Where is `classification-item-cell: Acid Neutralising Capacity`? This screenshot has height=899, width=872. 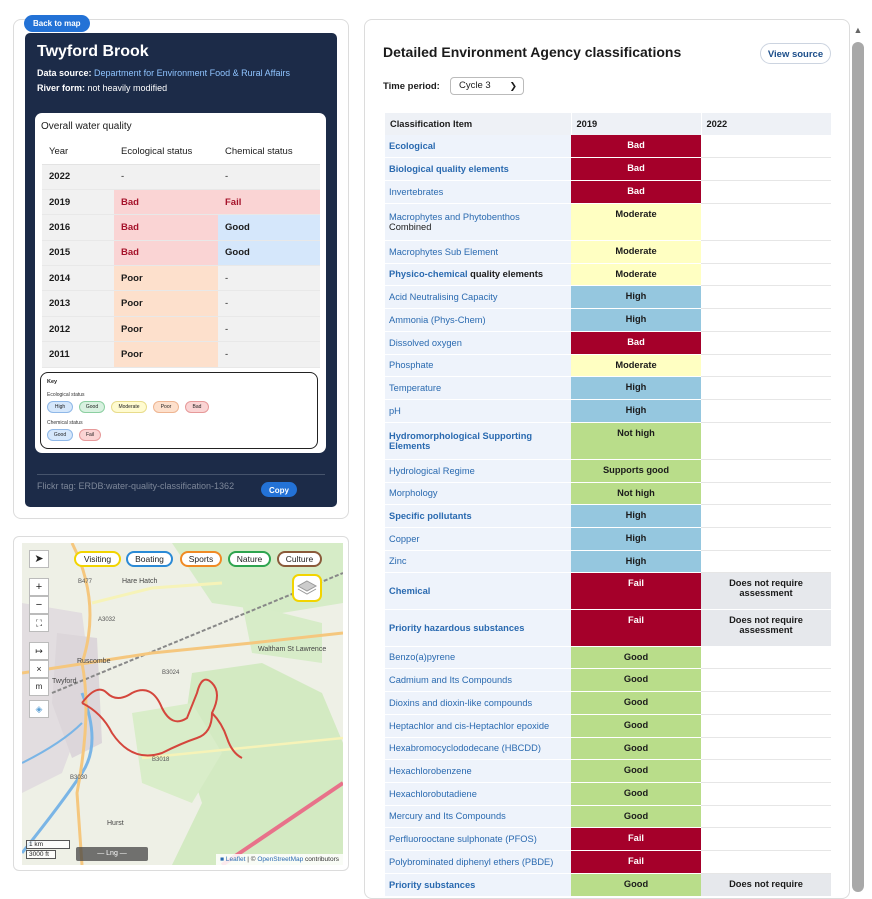
classification-item-cell: Acid Neutralising Capacity is located at coordinates (478, 297).